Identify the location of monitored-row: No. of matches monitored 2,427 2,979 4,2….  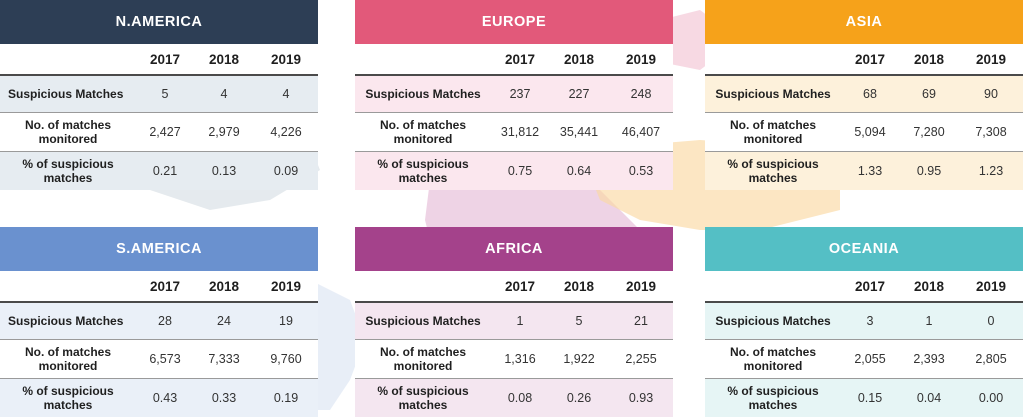
(159, 132).